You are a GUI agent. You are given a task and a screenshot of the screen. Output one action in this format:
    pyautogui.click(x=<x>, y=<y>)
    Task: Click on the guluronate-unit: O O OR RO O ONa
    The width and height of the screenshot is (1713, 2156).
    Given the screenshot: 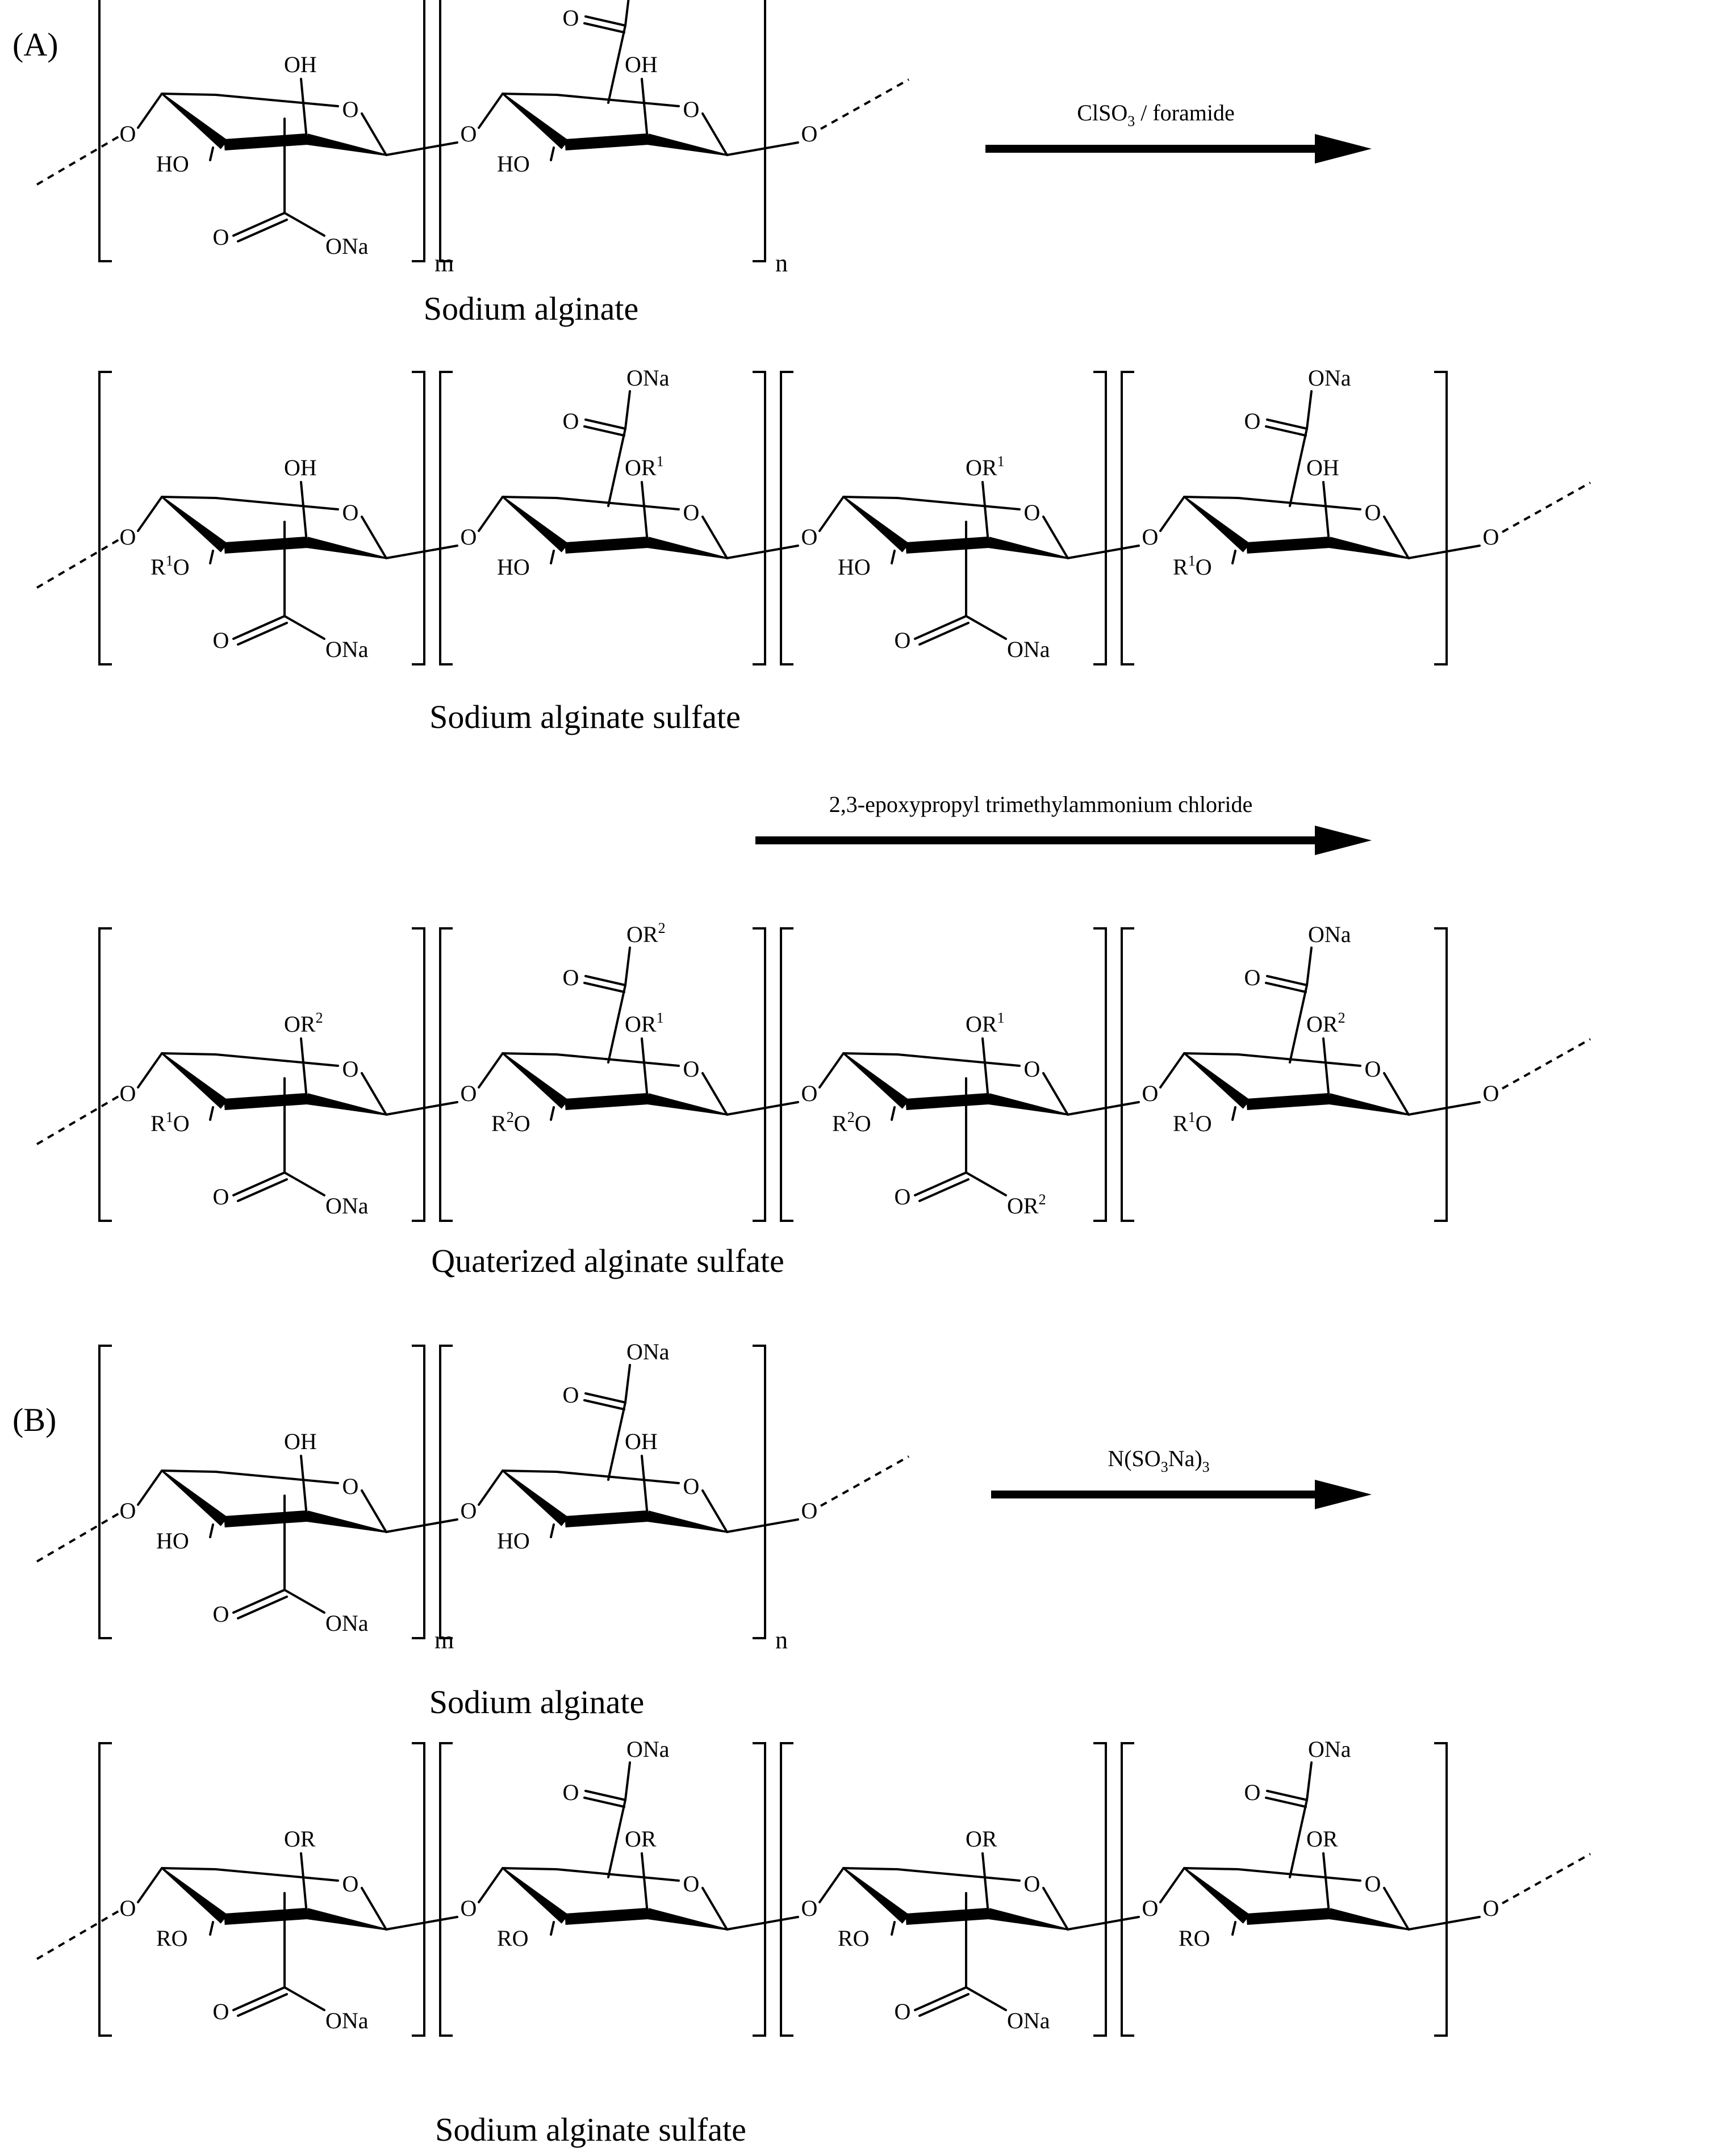 What is the action you would take?
    pyautogui.click(x=970, y=1930)
    